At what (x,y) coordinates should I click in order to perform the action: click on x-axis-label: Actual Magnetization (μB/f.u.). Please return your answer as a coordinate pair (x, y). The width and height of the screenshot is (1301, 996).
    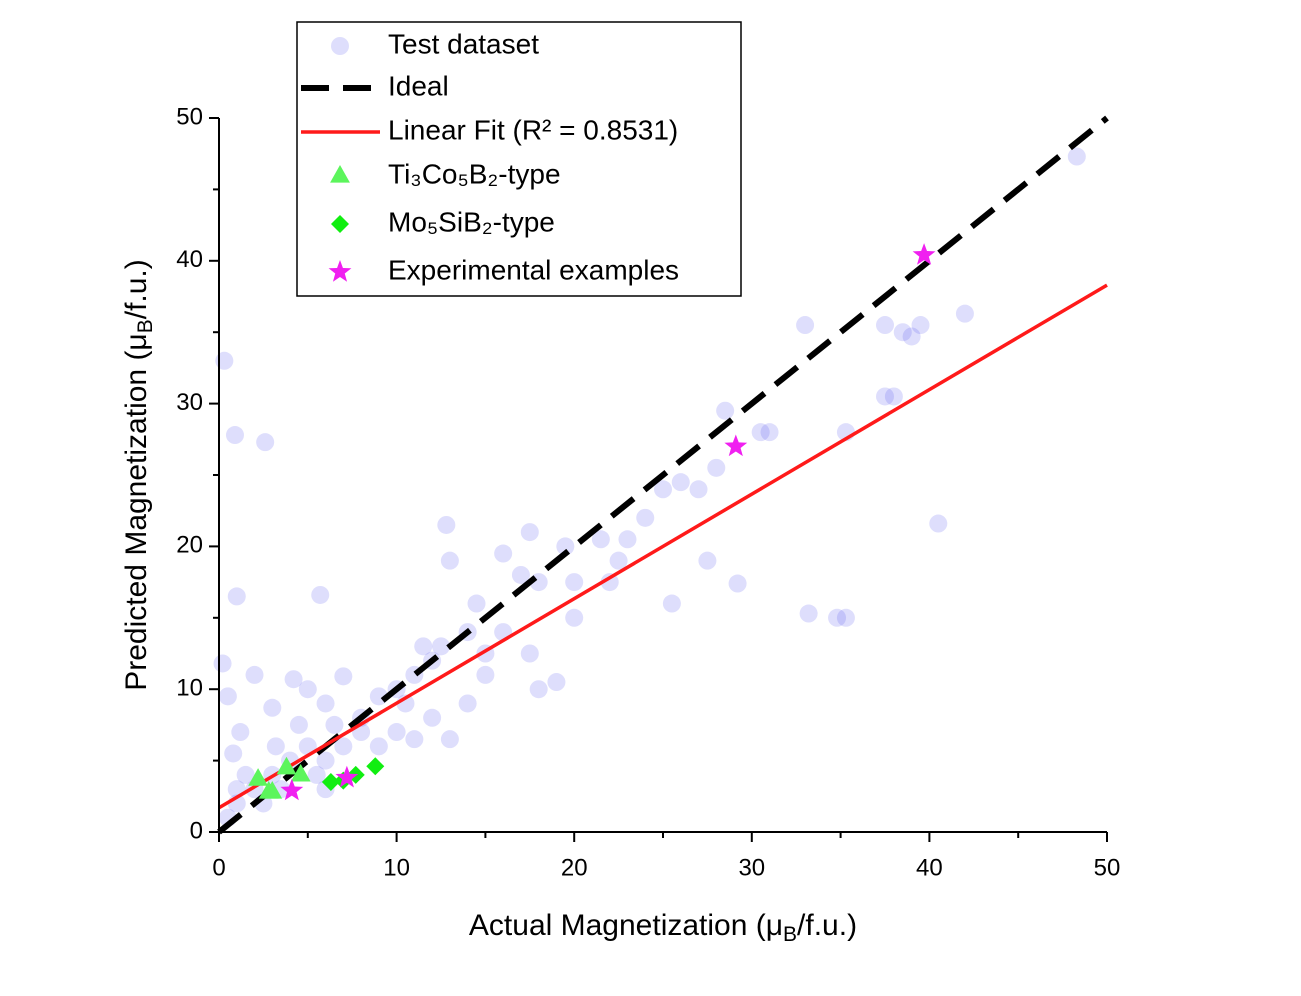
    Looking at the image, I should click on (663, 927).